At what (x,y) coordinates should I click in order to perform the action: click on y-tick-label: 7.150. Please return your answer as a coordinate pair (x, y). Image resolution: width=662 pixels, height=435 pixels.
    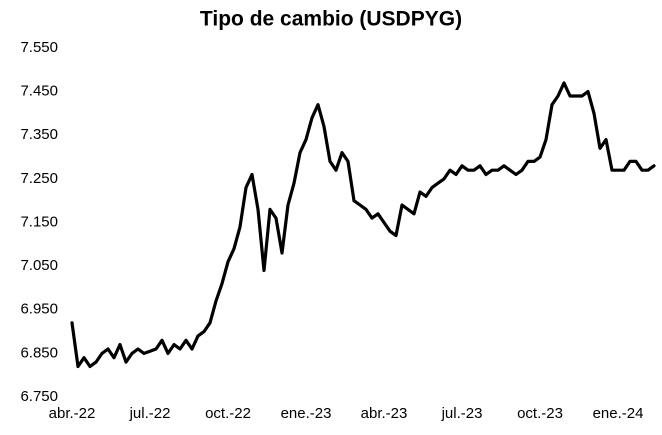
    Looking at the image, I should click on (39, 221).